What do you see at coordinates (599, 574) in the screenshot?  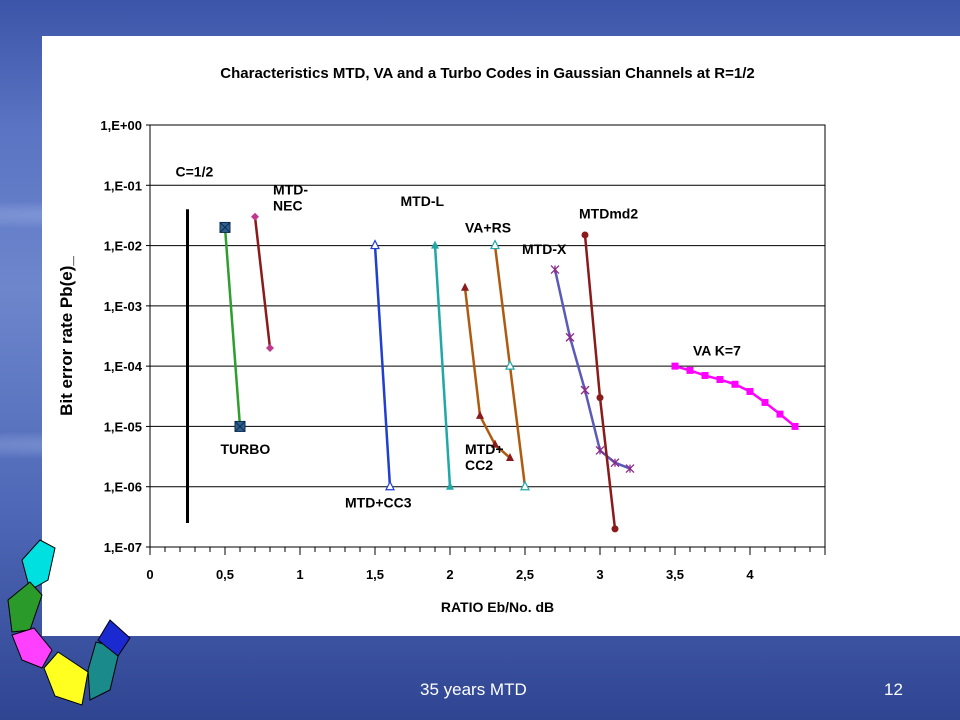 I see `x-tick-label: 3` at bounding box center [599, 574].